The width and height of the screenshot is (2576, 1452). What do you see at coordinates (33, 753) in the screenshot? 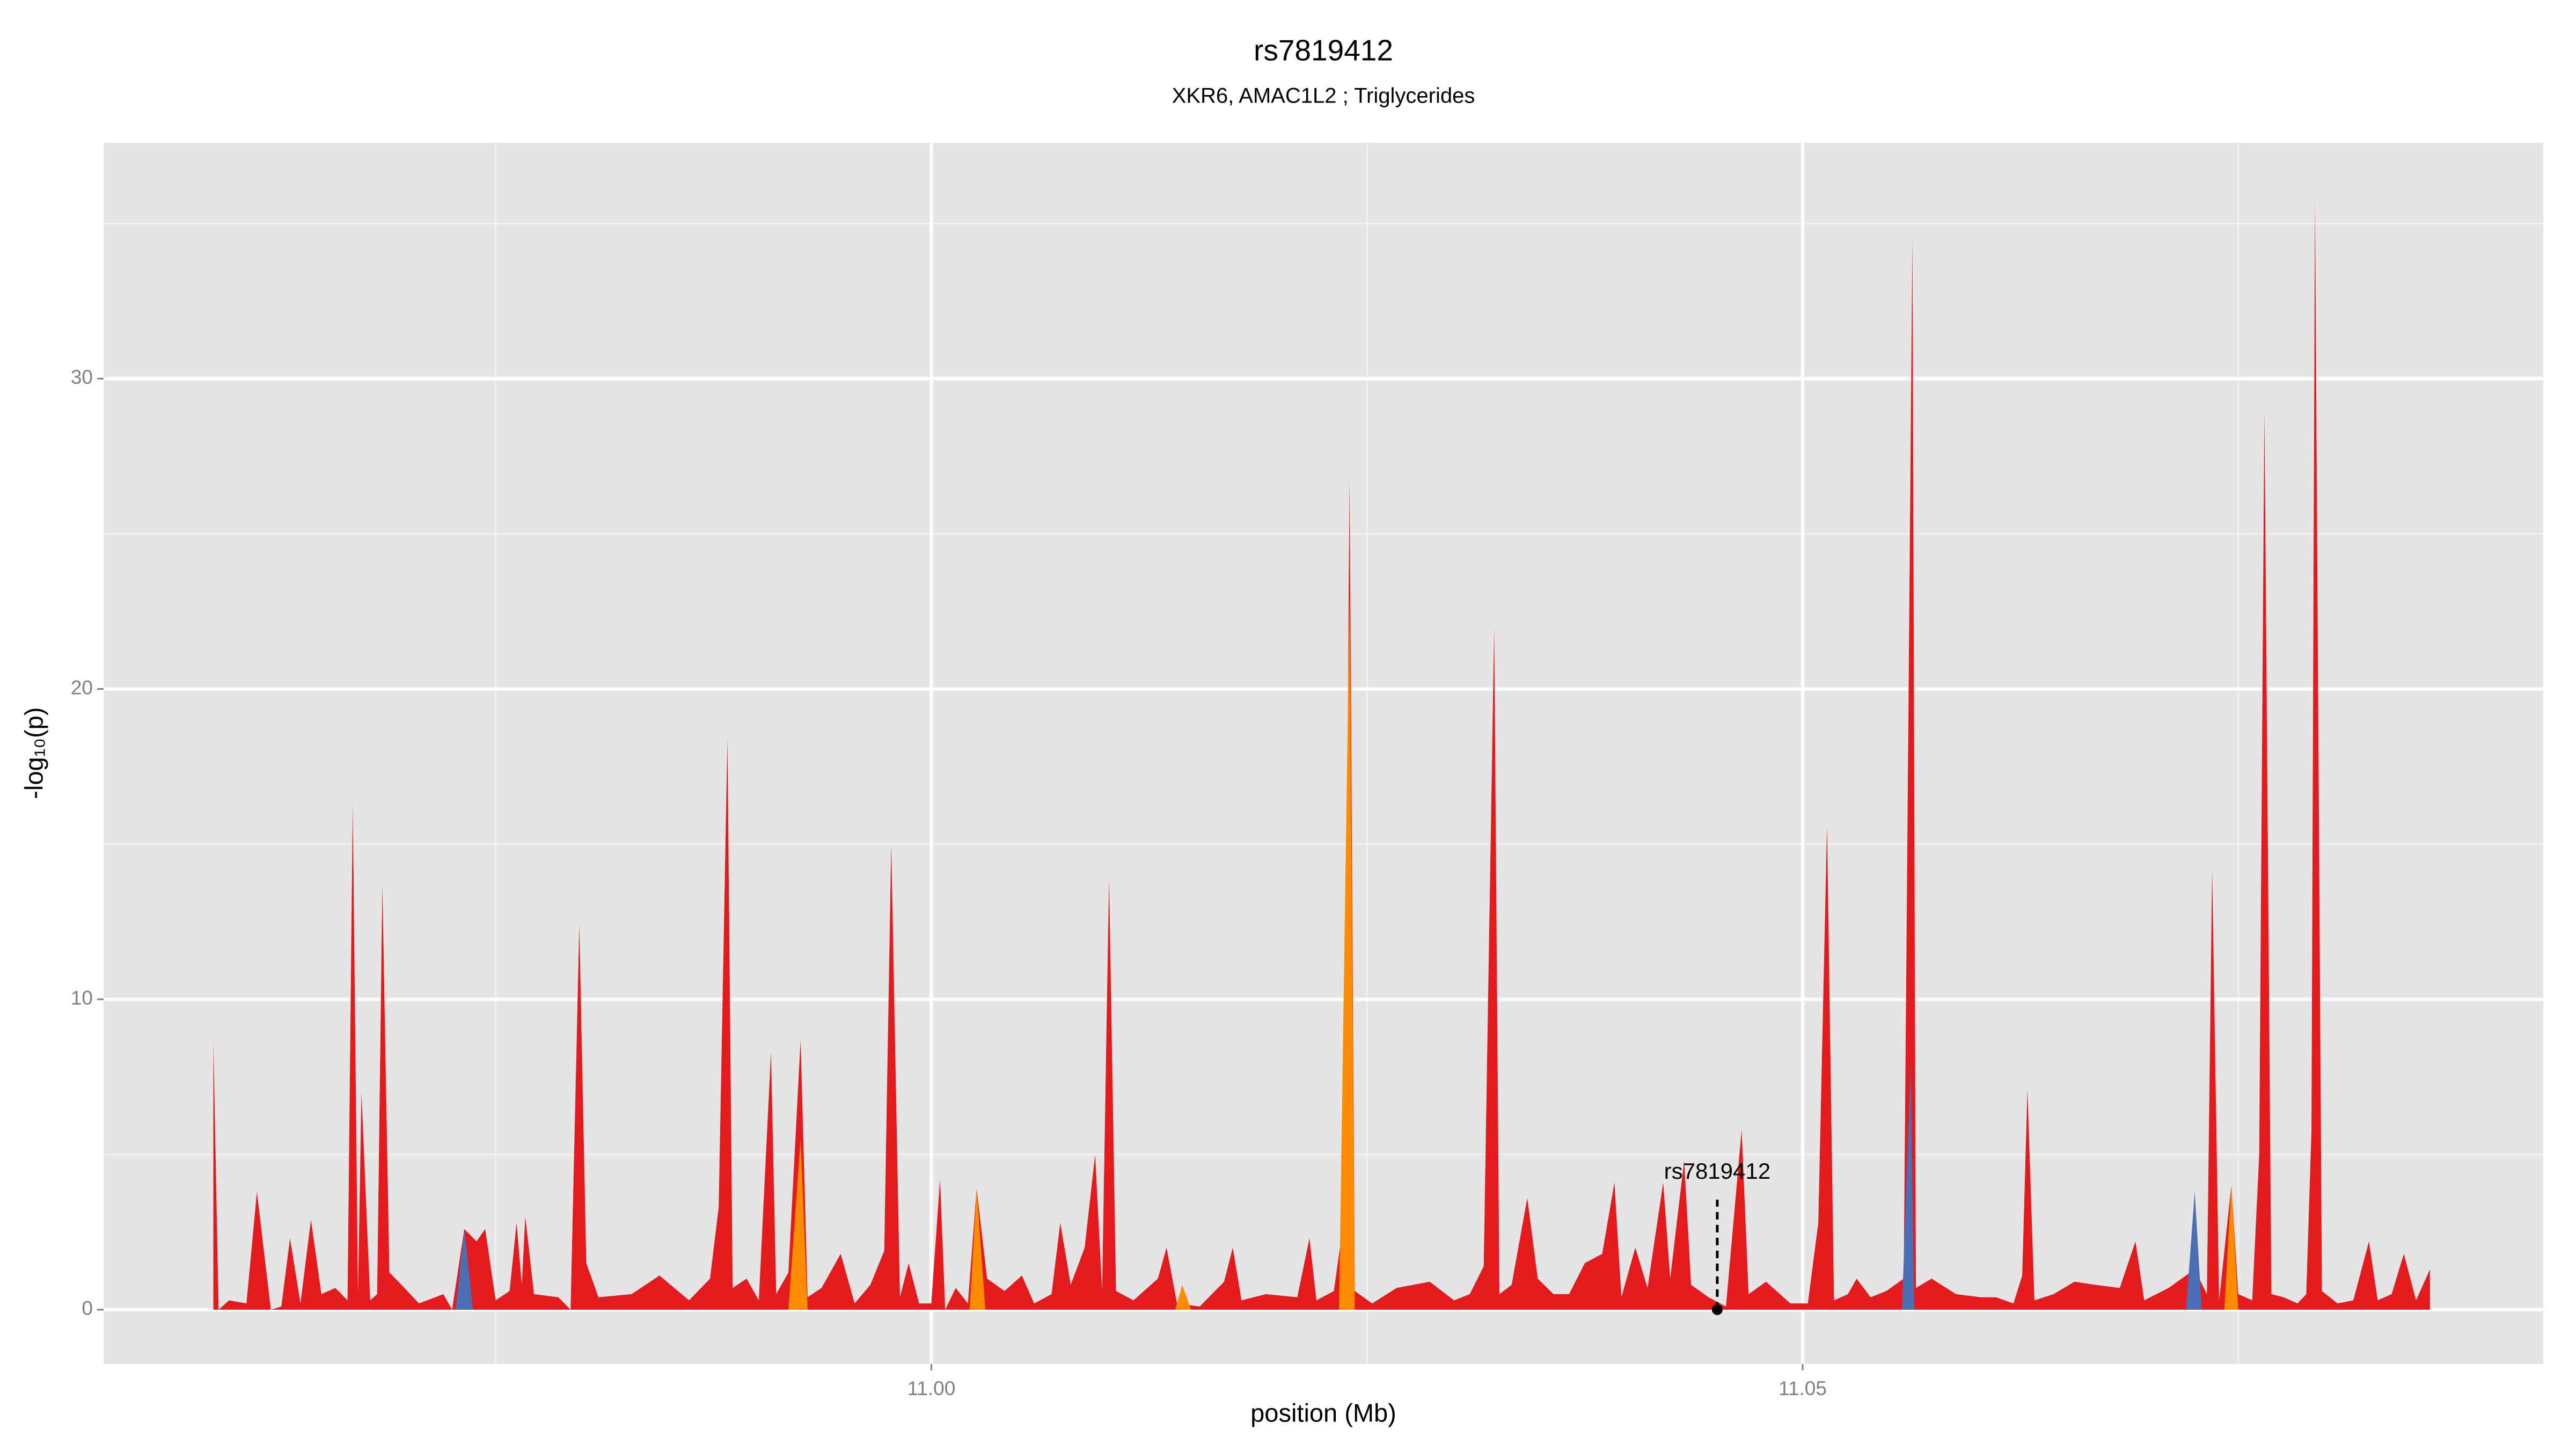
I see `y-axis-title: -log₁₀(p)` at bounding box center [33, 753].